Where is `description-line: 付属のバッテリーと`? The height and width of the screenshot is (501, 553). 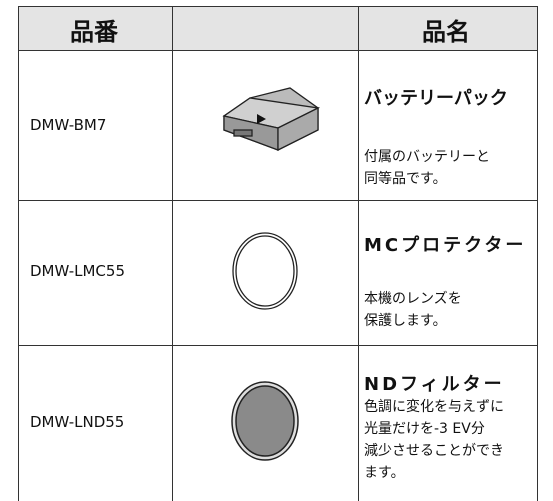
description-line: 付属のバッテリーと is located at coordinates (427, 157).